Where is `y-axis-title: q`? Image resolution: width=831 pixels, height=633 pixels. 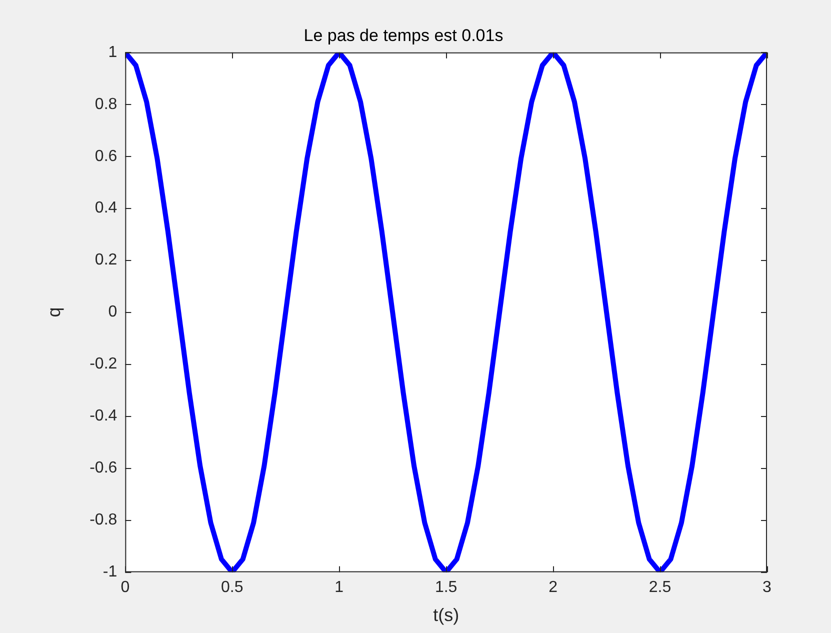 y-axis-title: q is located at coordinates (54, 312).